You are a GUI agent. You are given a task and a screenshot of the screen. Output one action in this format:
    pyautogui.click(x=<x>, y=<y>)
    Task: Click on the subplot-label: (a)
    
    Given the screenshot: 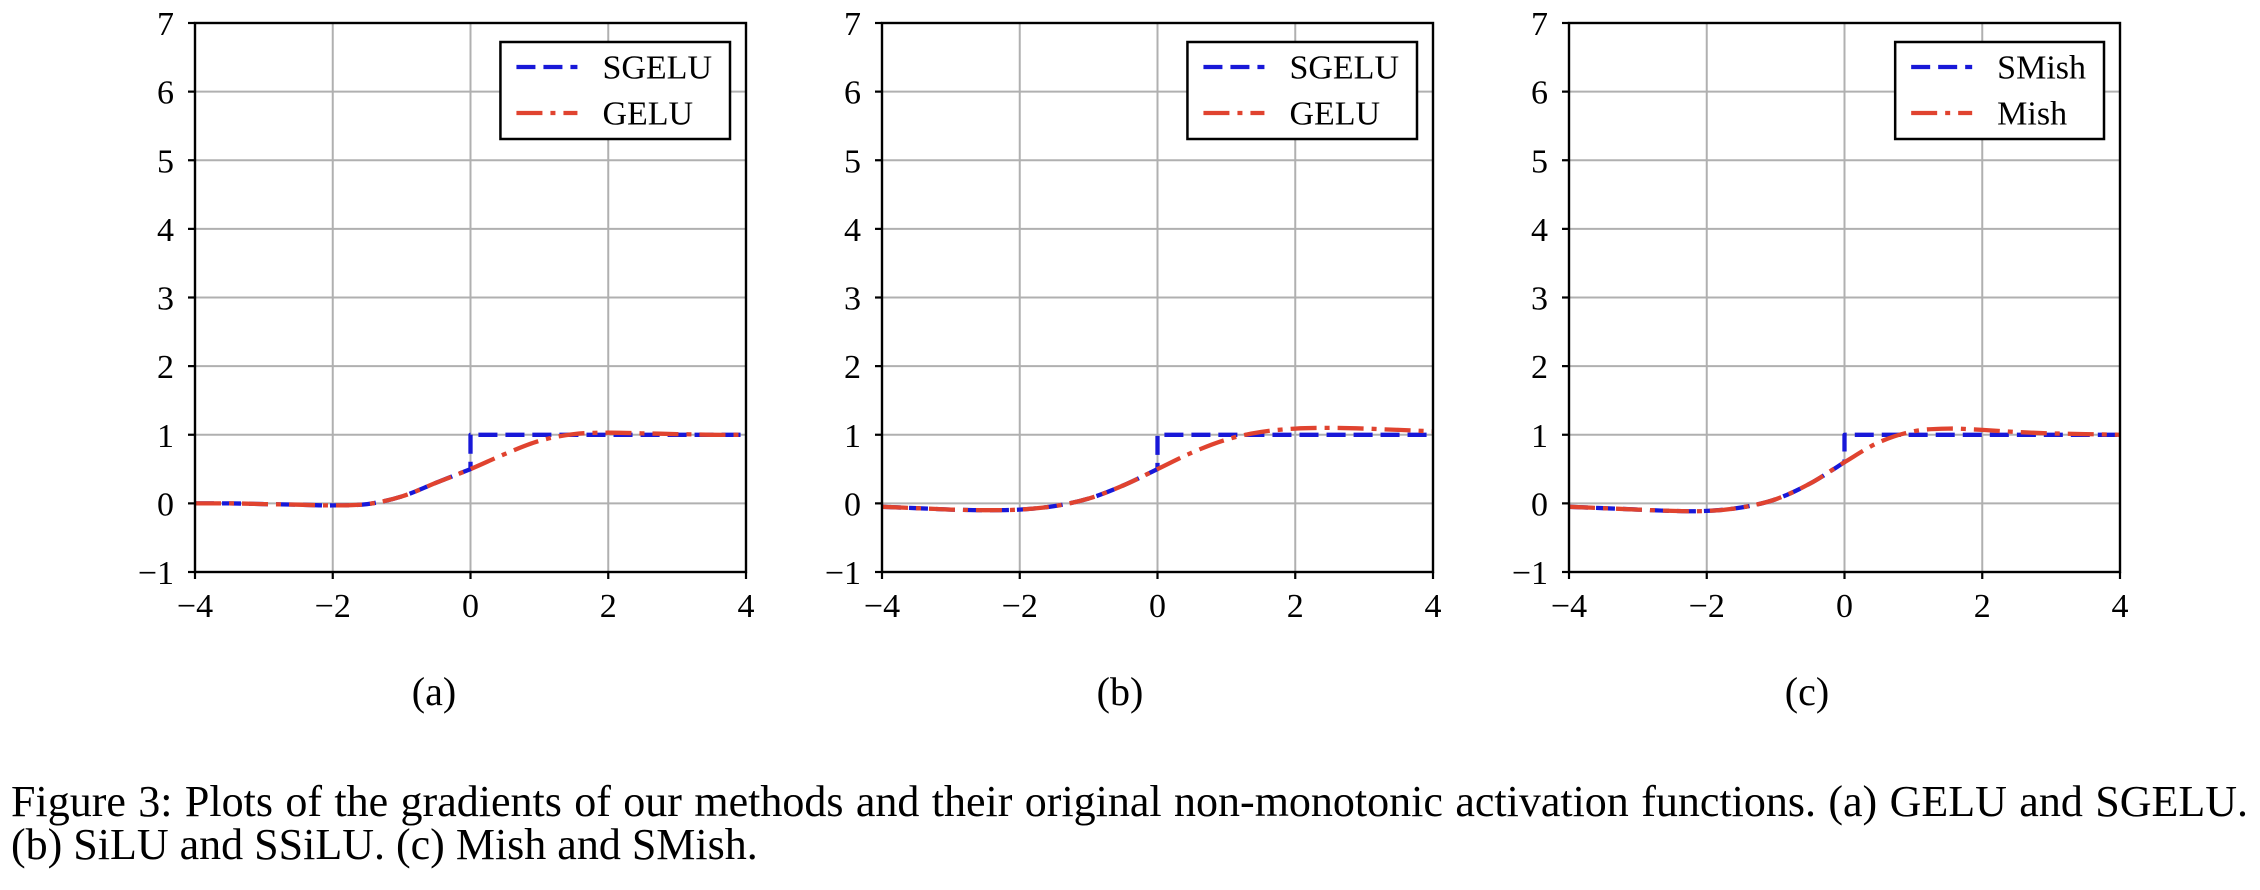 What is the action you would take?
    pyautogui.click(x=434, y=691)
    